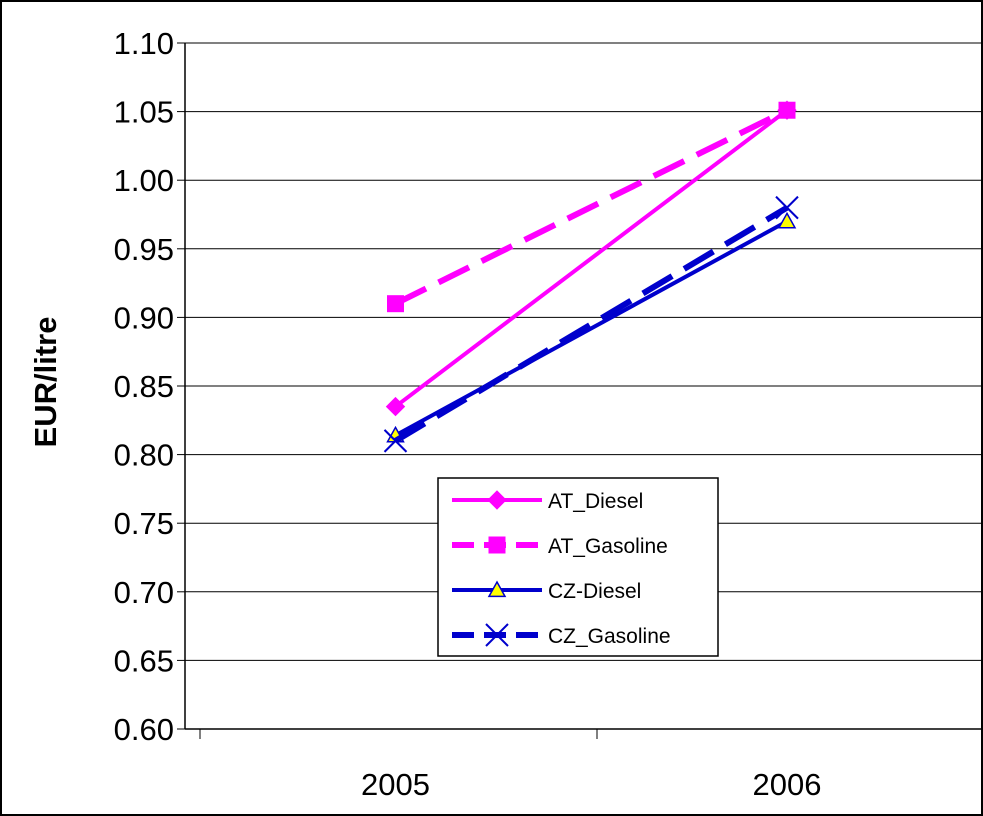  What do you see at coordinates (595, 501) in the screenshot?
I see `legend-label: AT_Diesel` at bounding box center [595, 501].